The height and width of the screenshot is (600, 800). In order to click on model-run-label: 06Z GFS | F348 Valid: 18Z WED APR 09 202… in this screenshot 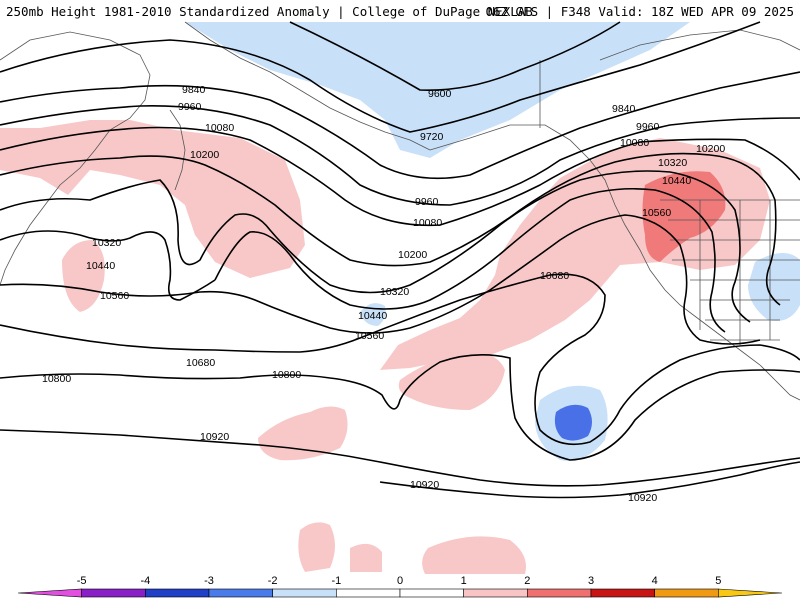, I will do `click(639, 11)`.